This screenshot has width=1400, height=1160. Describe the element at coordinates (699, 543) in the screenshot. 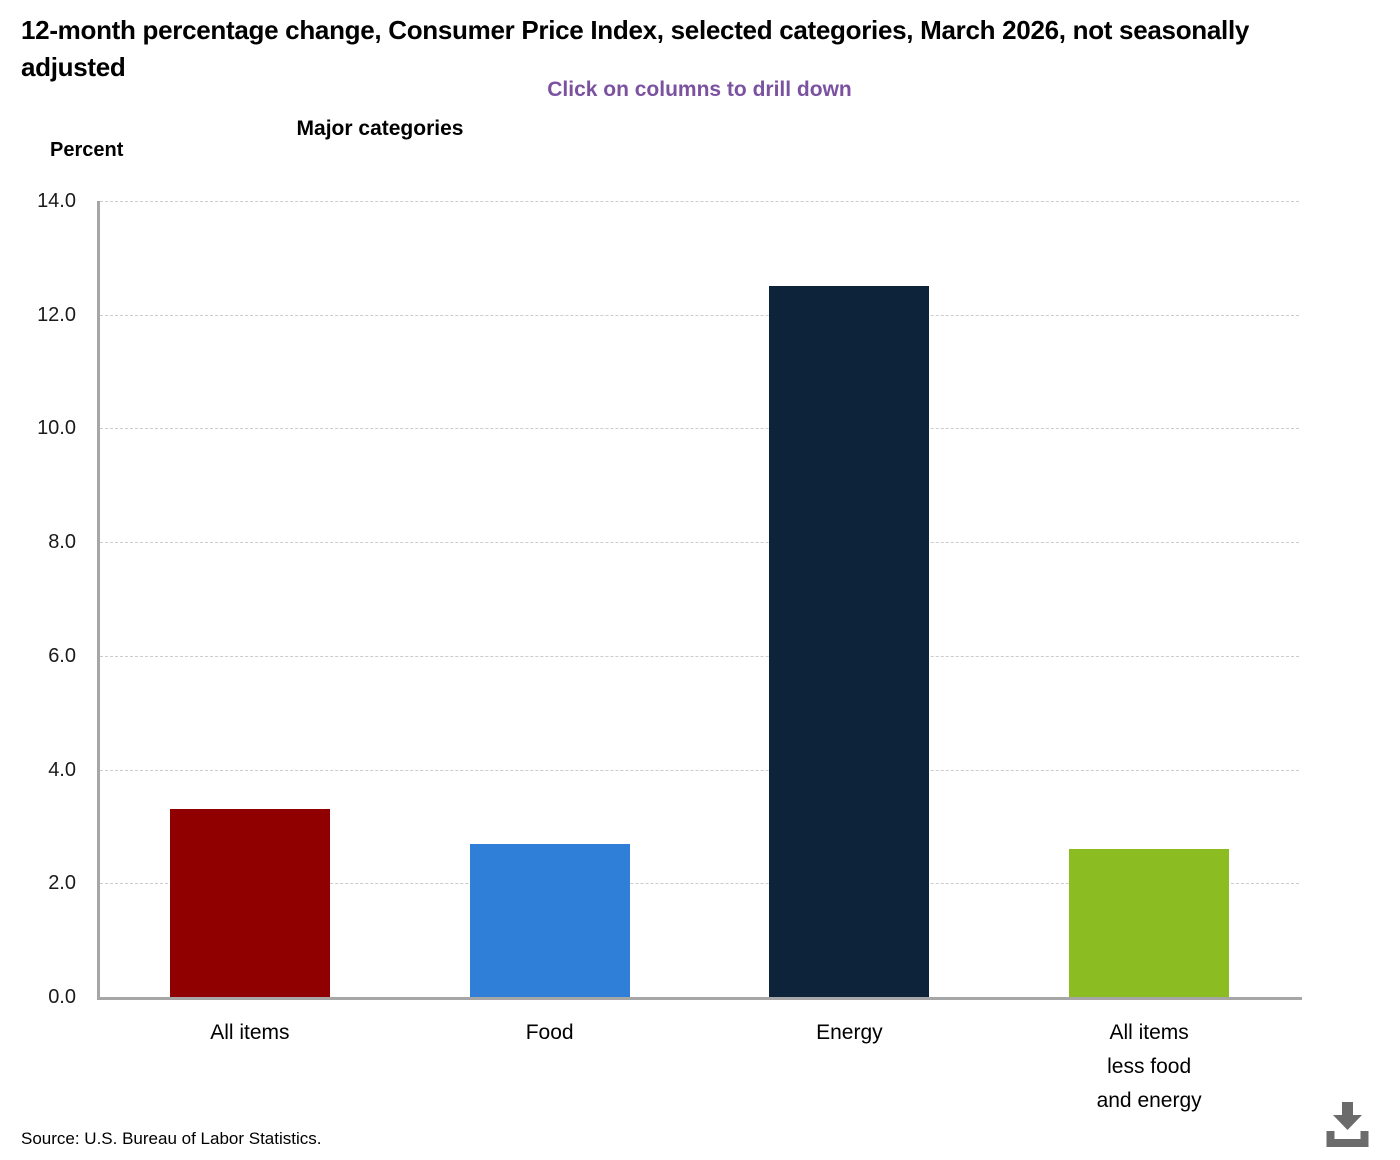

I see `gridline-8.0` at that location.